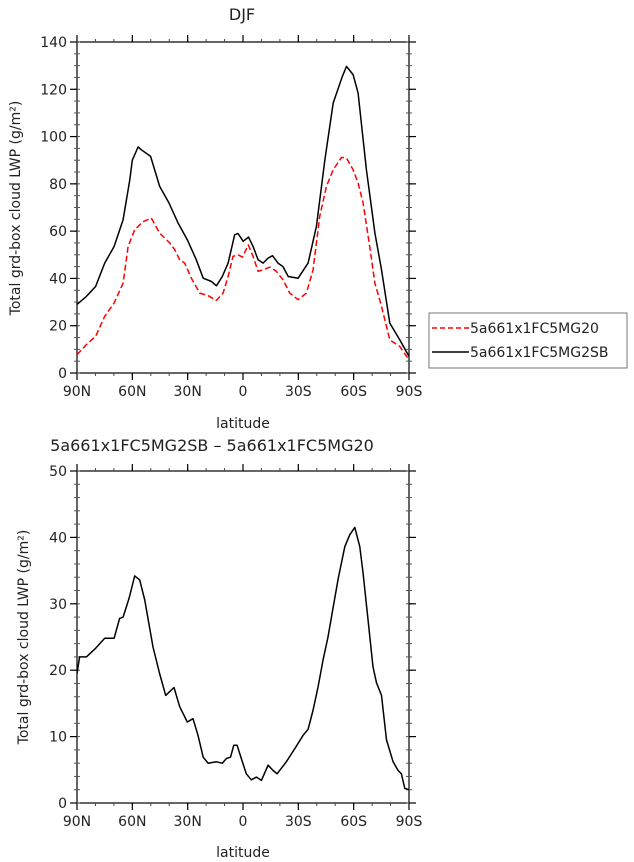 The image size is (634, 862). Describe the element at coordinates (58, 738) in the screenshot. I see `y-tick-label: 10` at that location.